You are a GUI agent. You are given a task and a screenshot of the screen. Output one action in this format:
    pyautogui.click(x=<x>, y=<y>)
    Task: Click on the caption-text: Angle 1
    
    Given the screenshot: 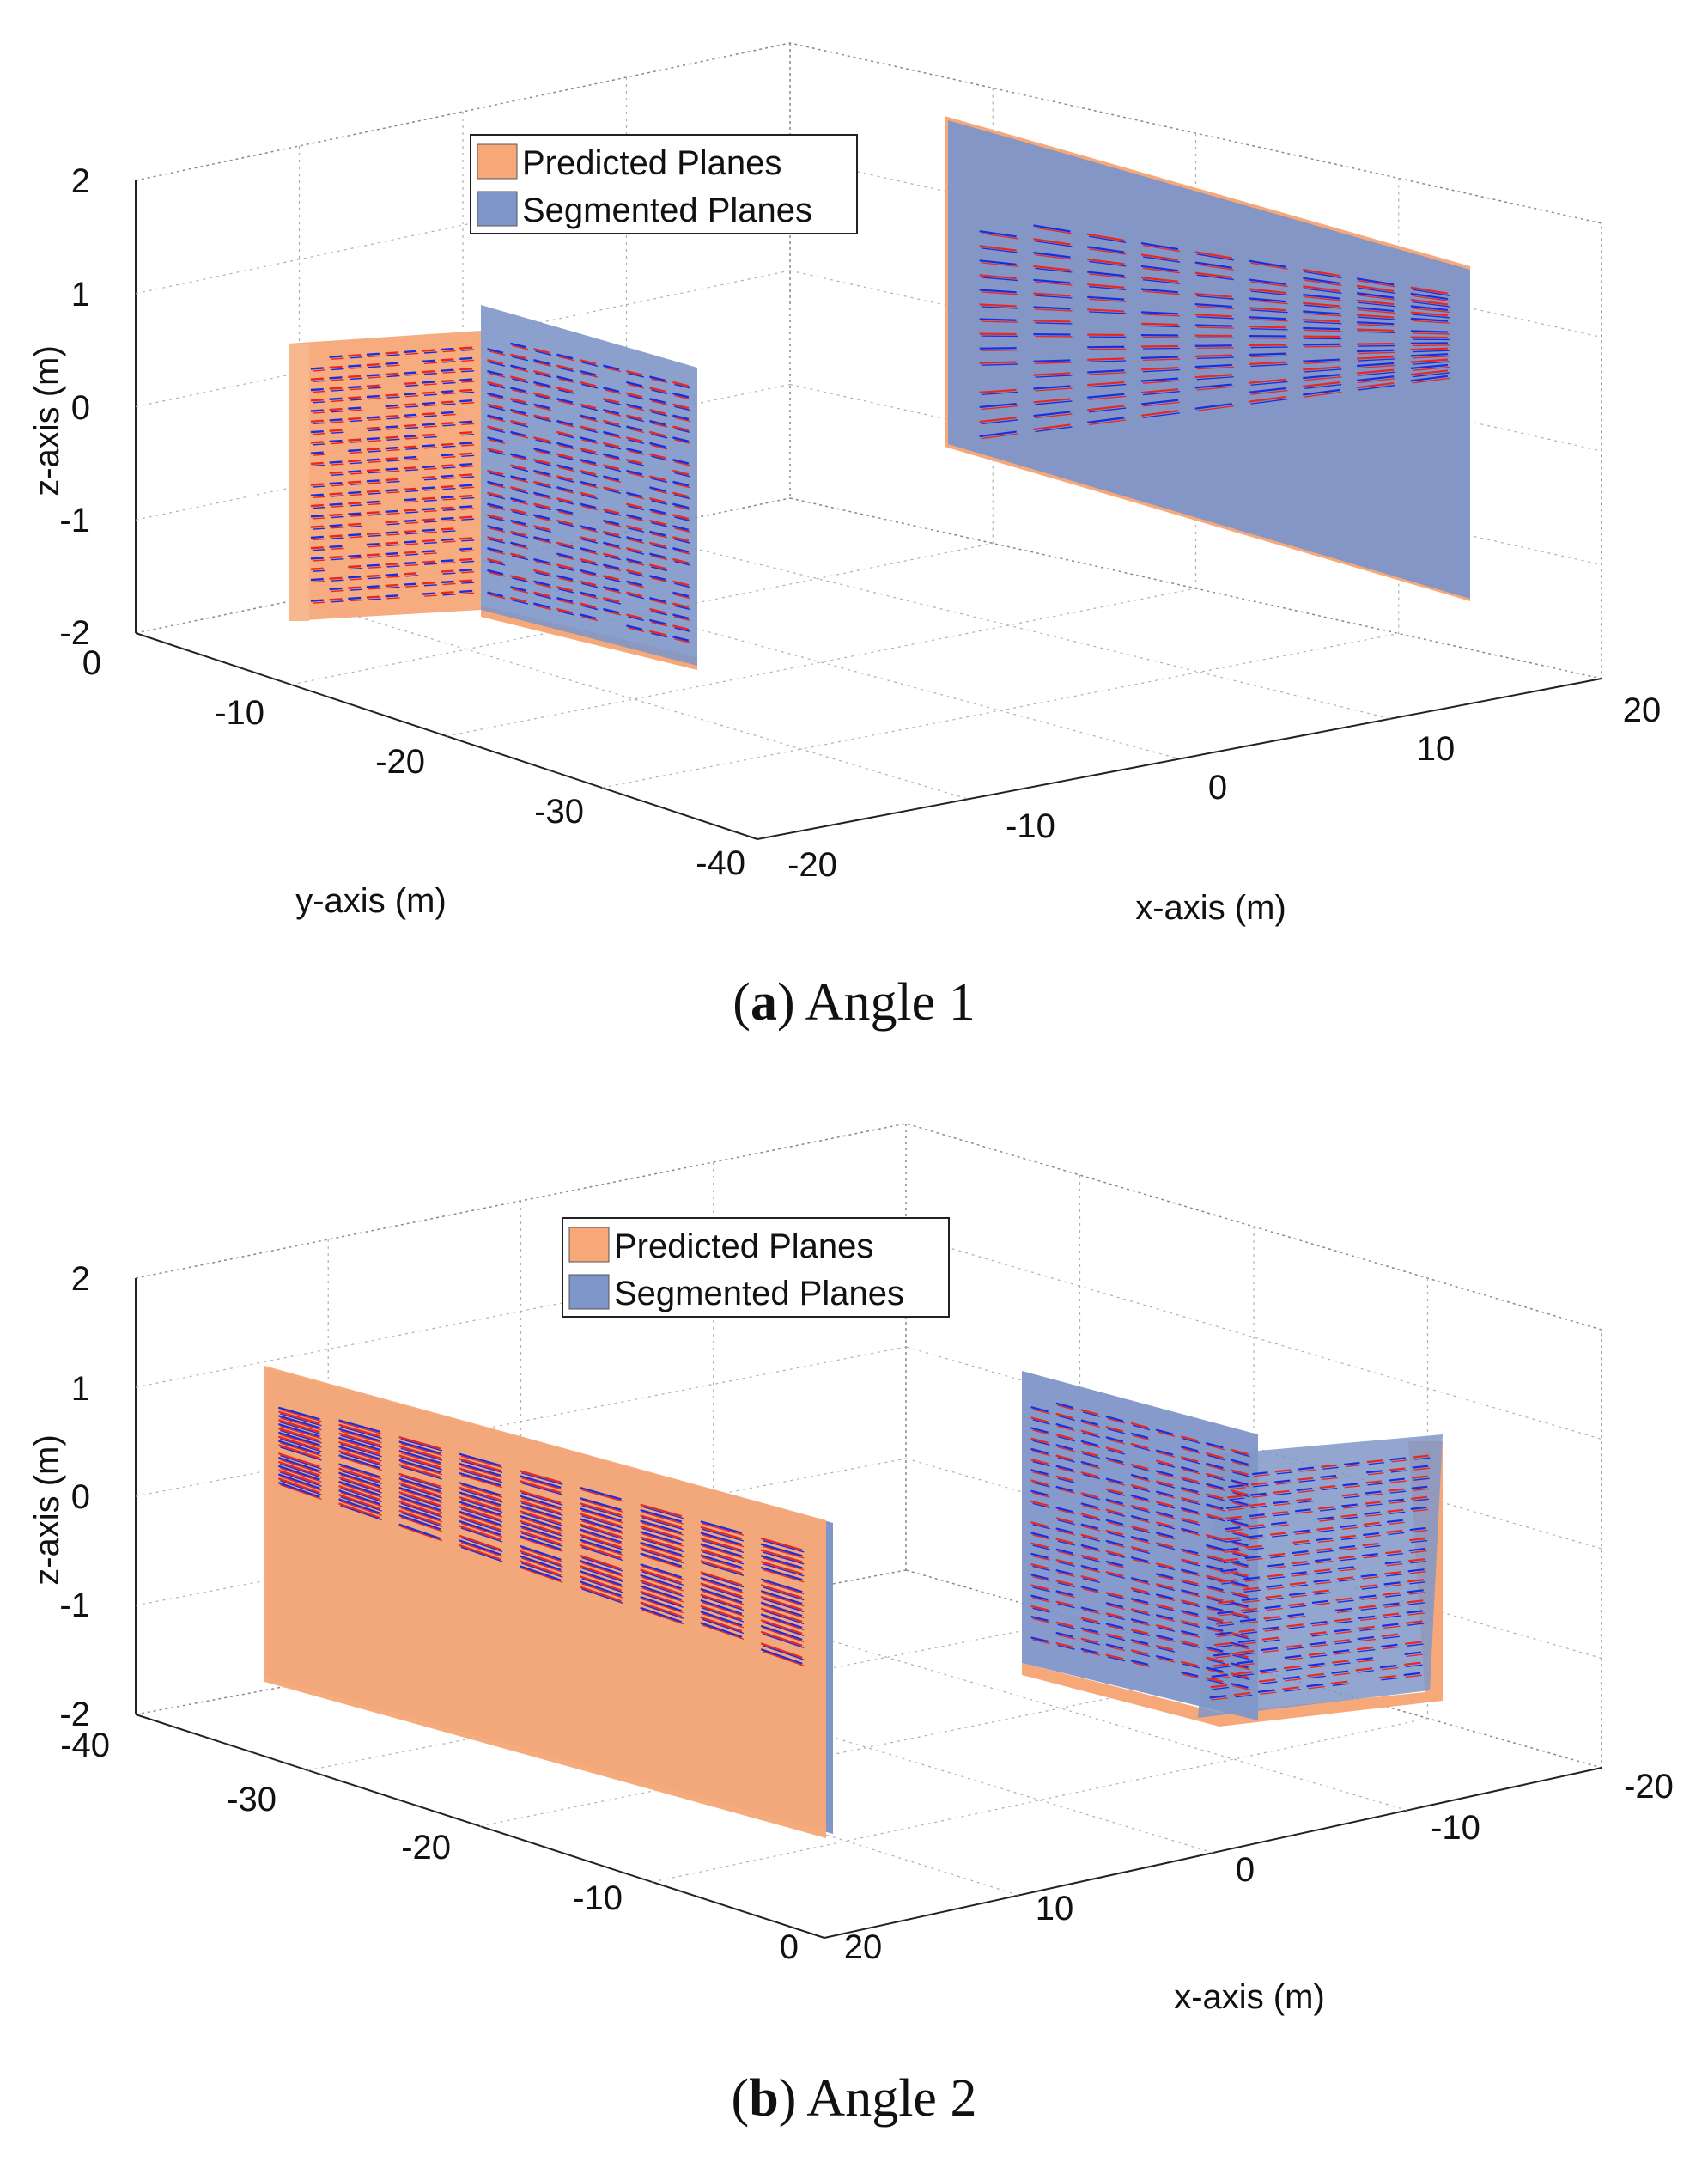 What is the action you would take?
    pyautogui.click(x=885, y=1002)
    